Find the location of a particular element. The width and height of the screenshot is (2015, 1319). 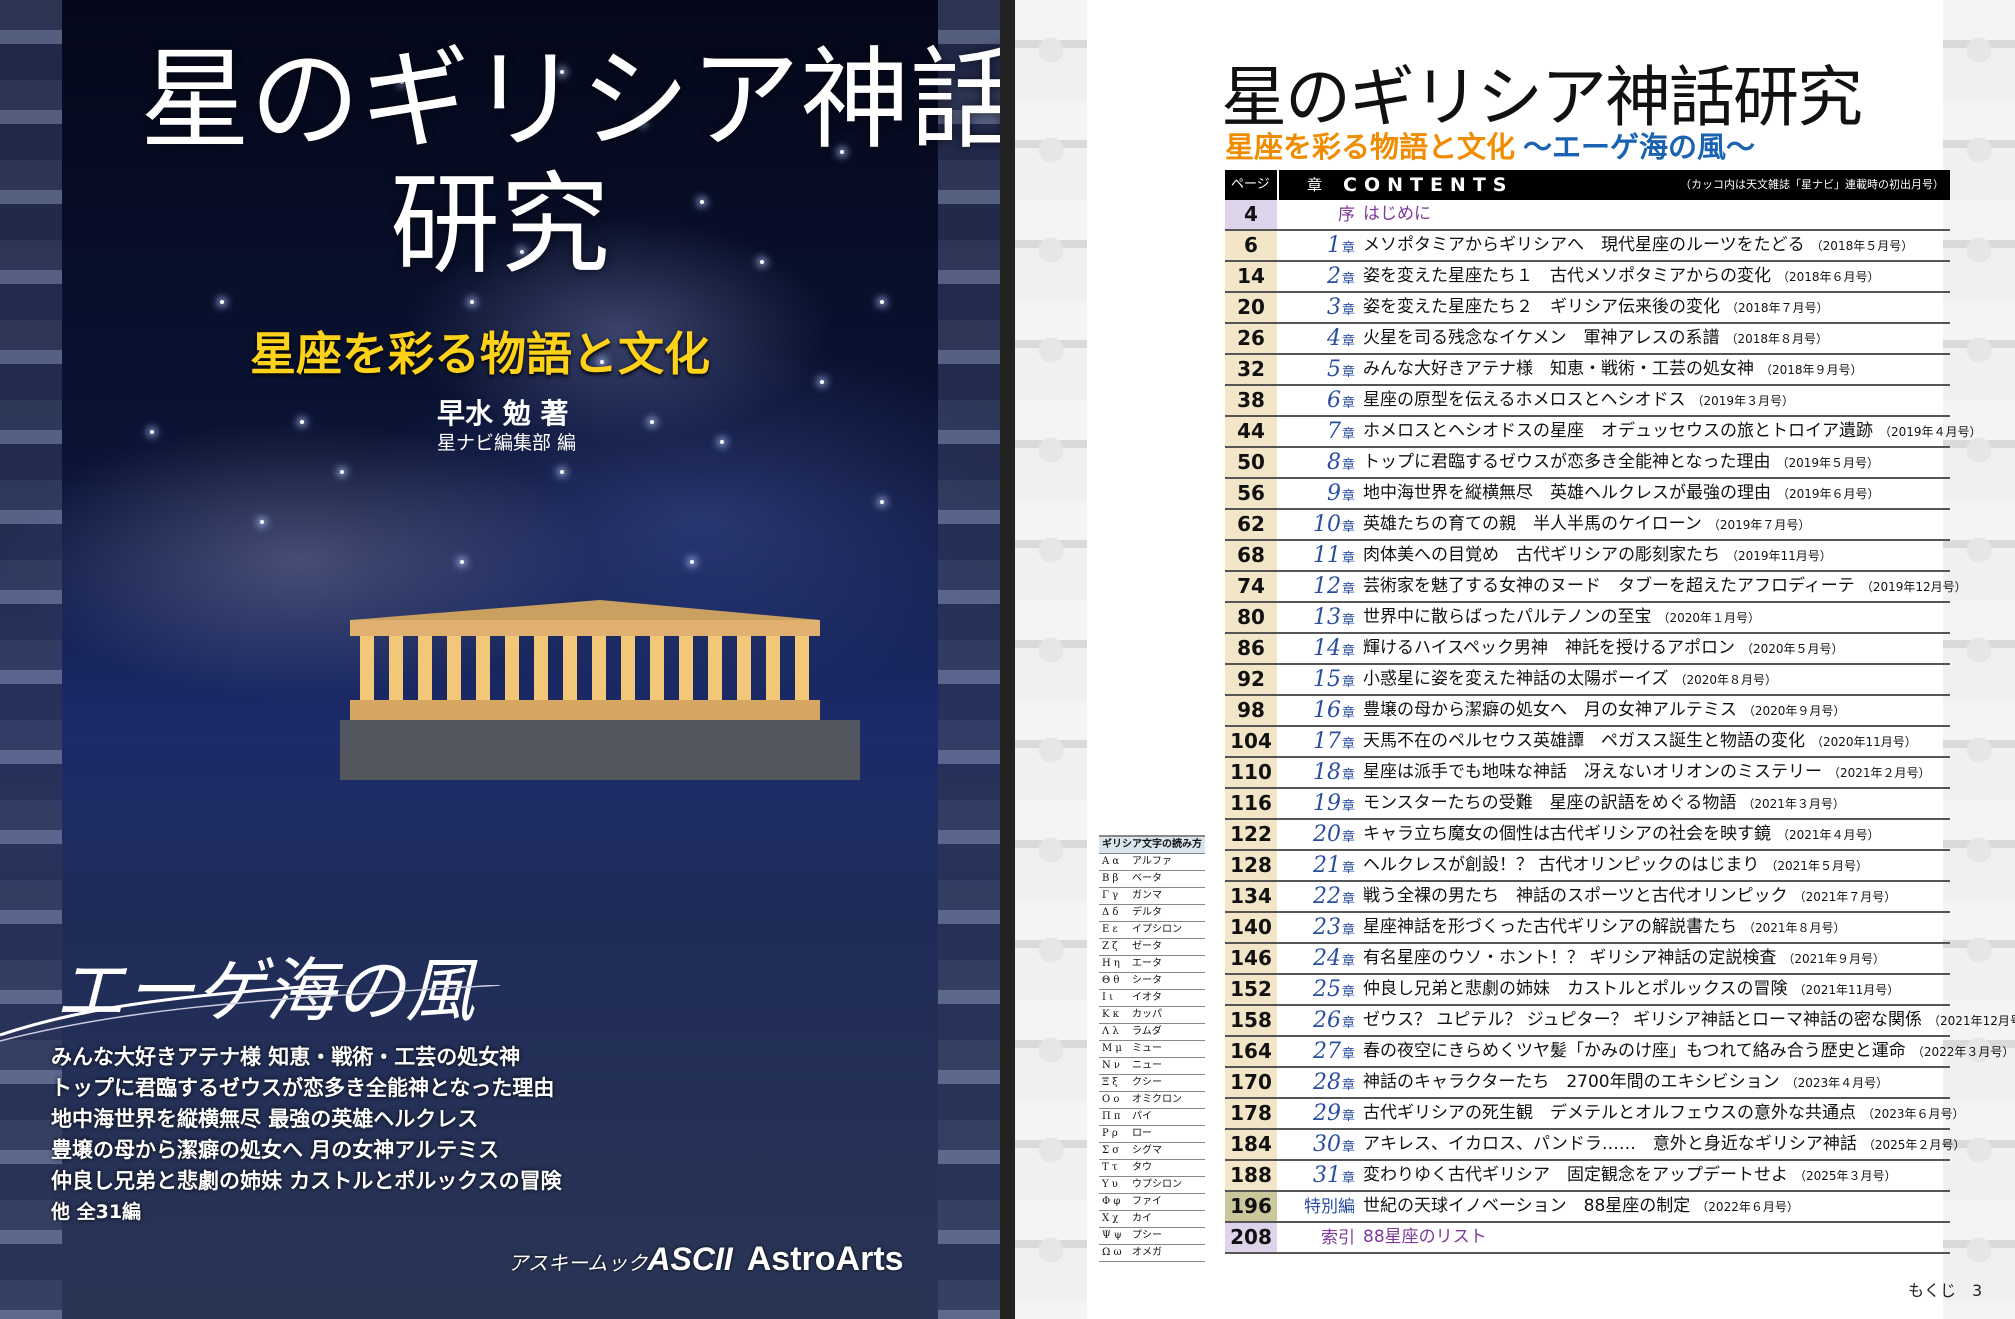

contents-row: 80 13章 世界中に散らばったパルテノンの至宝 （2020年１月号） is located at coordinates (1587, 618).